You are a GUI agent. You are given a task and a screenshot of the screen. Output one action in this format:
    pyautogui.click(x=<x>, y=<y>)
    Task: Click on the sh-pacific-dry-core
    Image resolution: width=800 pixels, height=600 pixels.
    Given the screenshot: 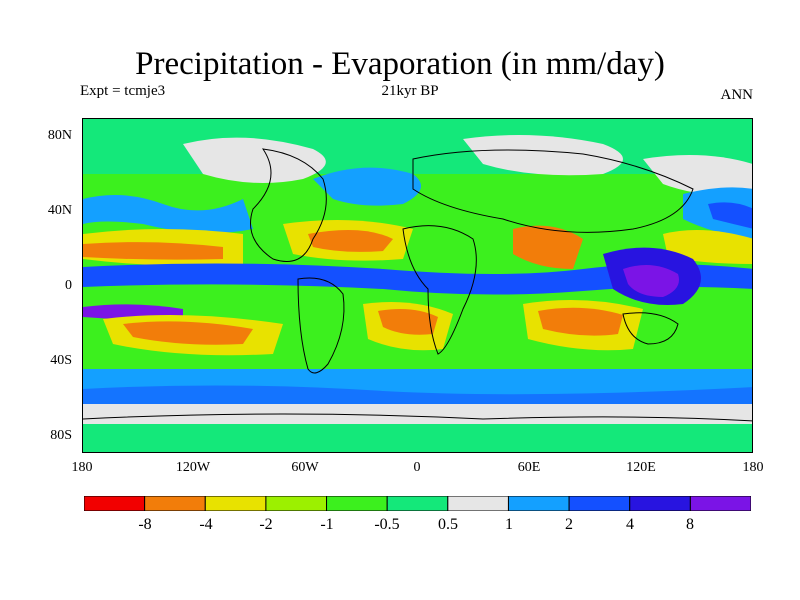 What is the action you would take?
    pyautogui.click(x=188, y=333)
    